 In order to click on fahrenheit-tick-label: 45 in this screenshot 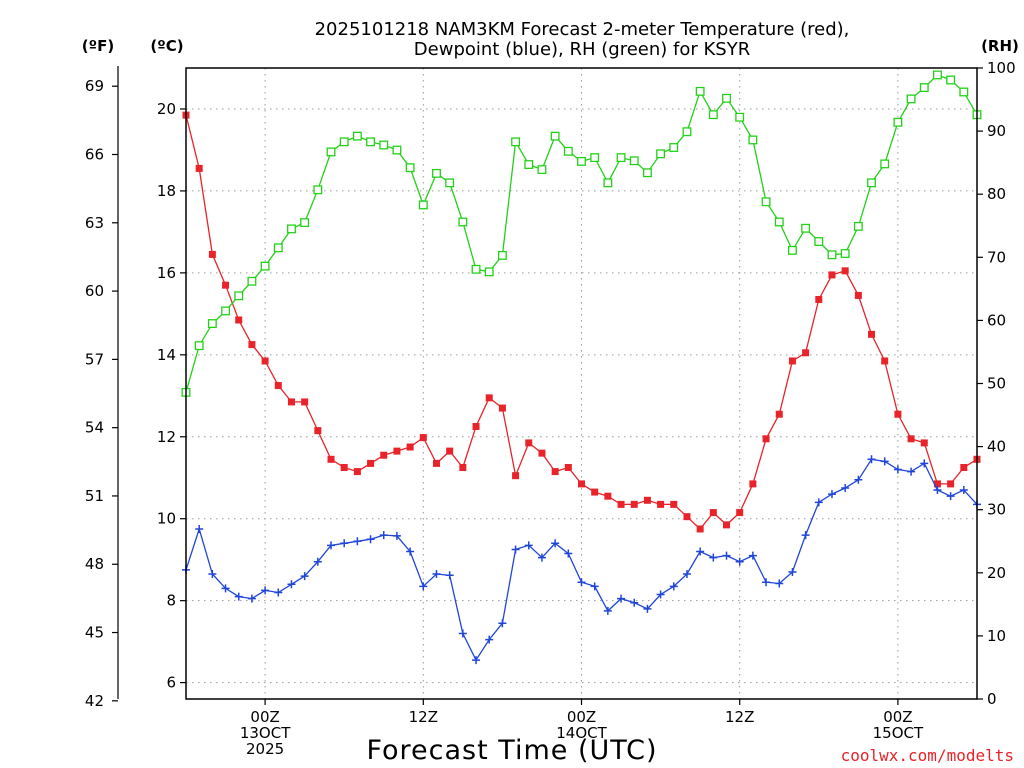, I will do `click(94, 633)`.